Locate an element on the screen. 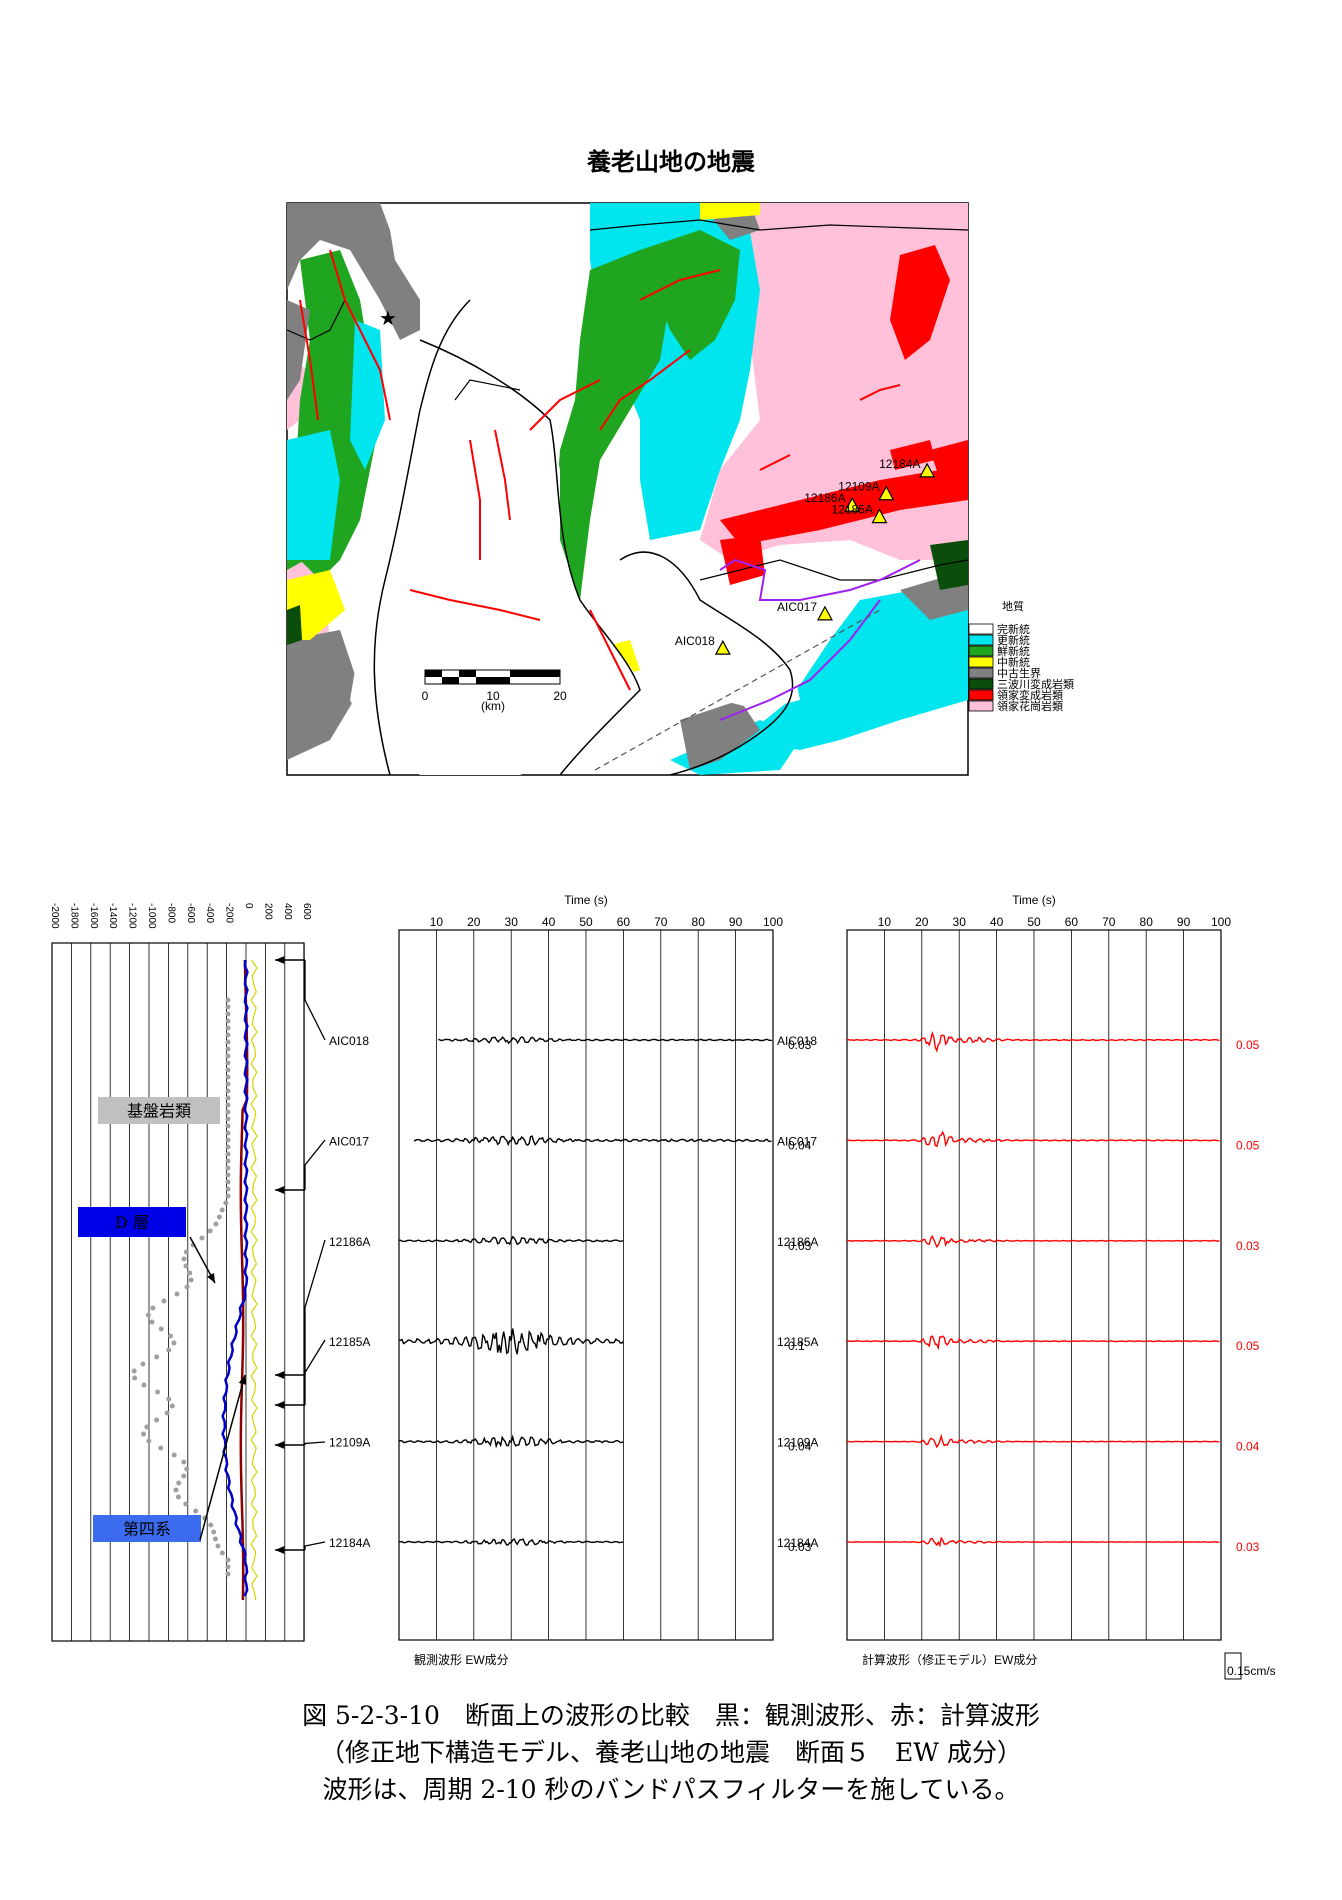  profile-tick-label: -600 is located at coordinates (190, 913).